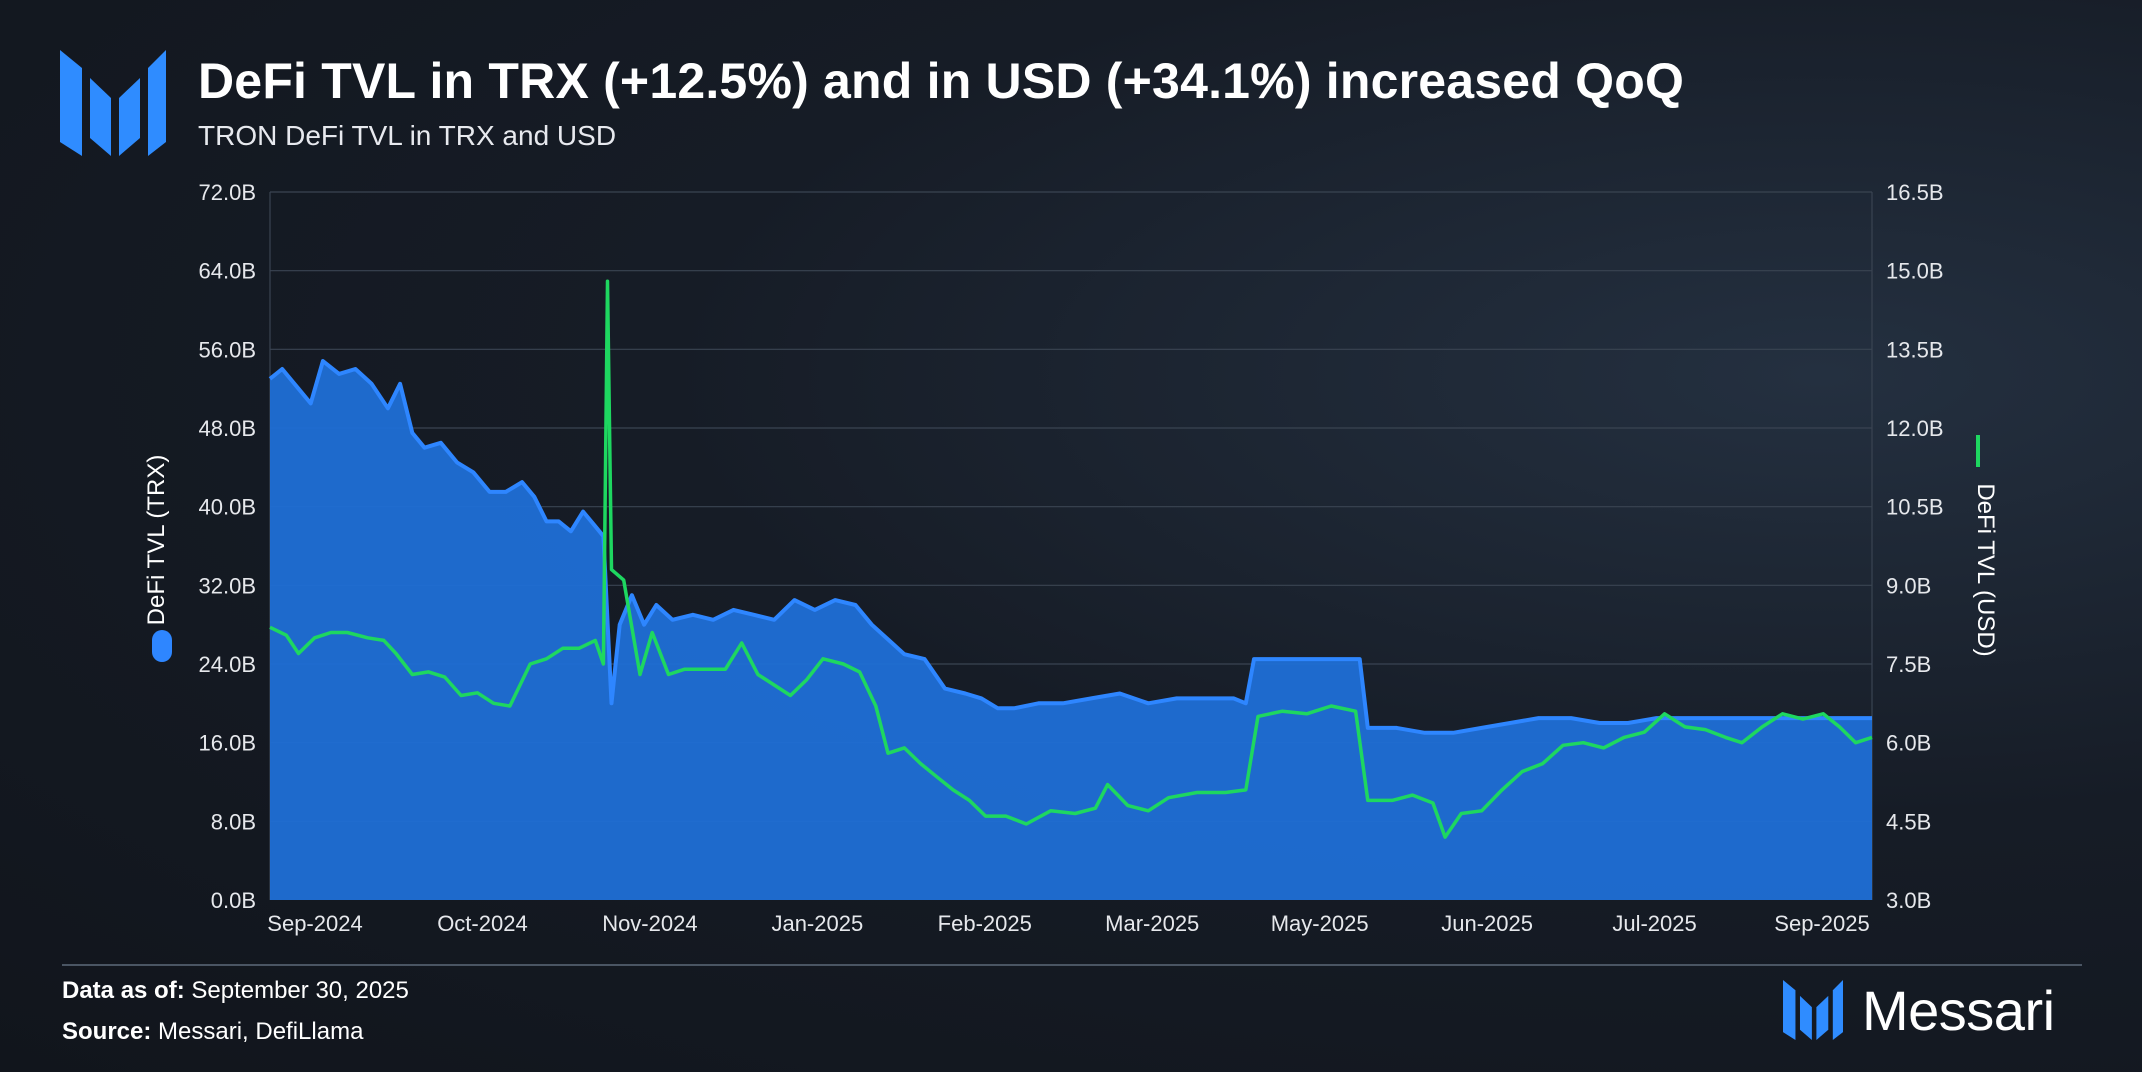  I want to click on right-tick-label: 7.5B, so click(1908, 664).